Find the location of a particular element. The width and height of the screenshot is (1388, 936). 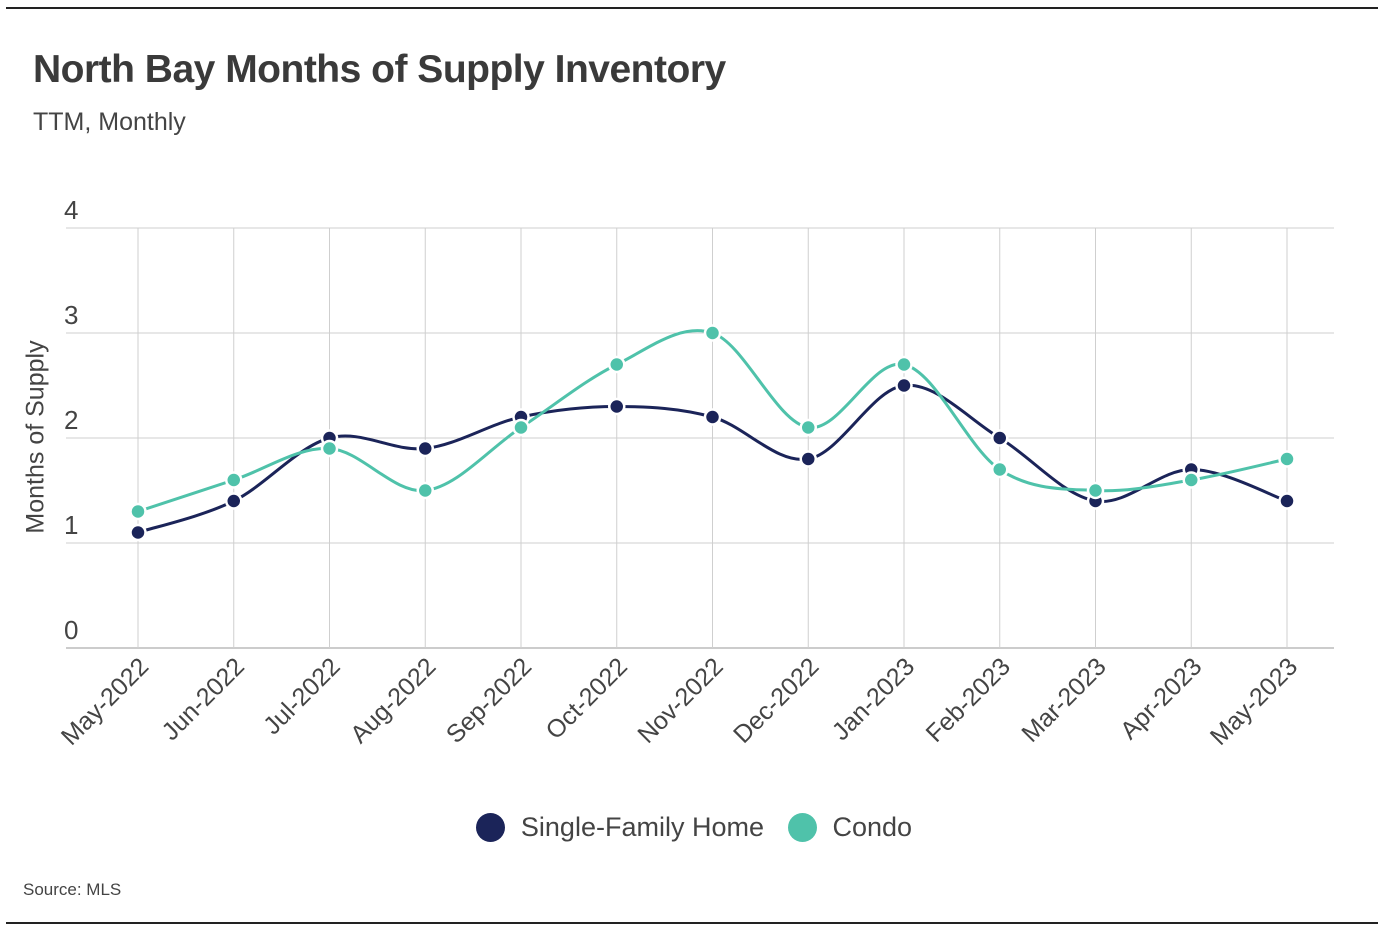

x-tick-label: Jan-2023 is located at coordinates (874, 699).